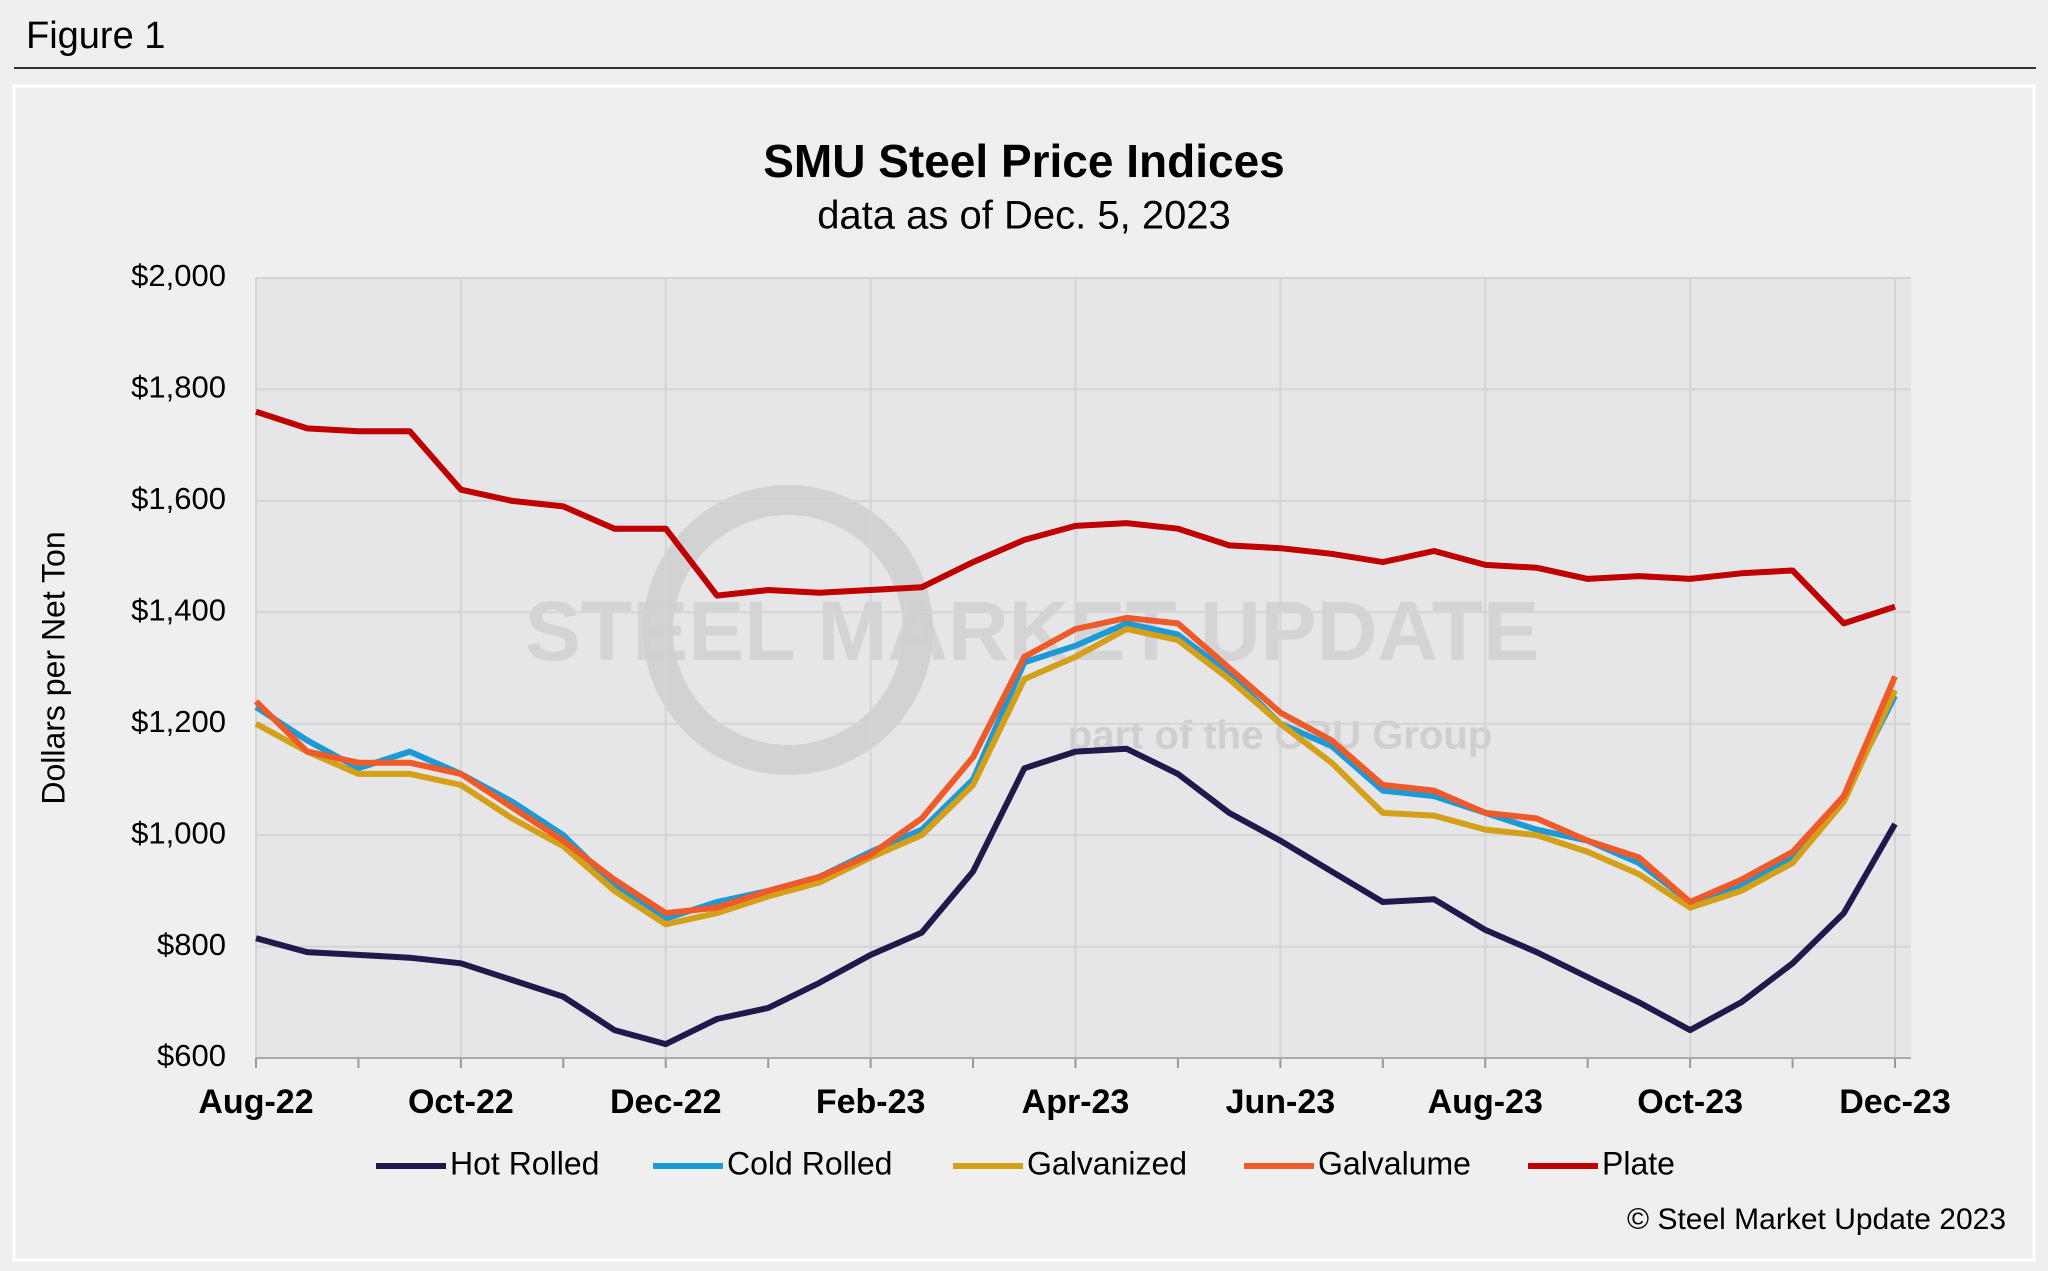 This screenshot has width=2048, height=1271. Describe the element at coordinates (95, 36) in the screenshot. I see `figure-label: Figure 1` at that location.